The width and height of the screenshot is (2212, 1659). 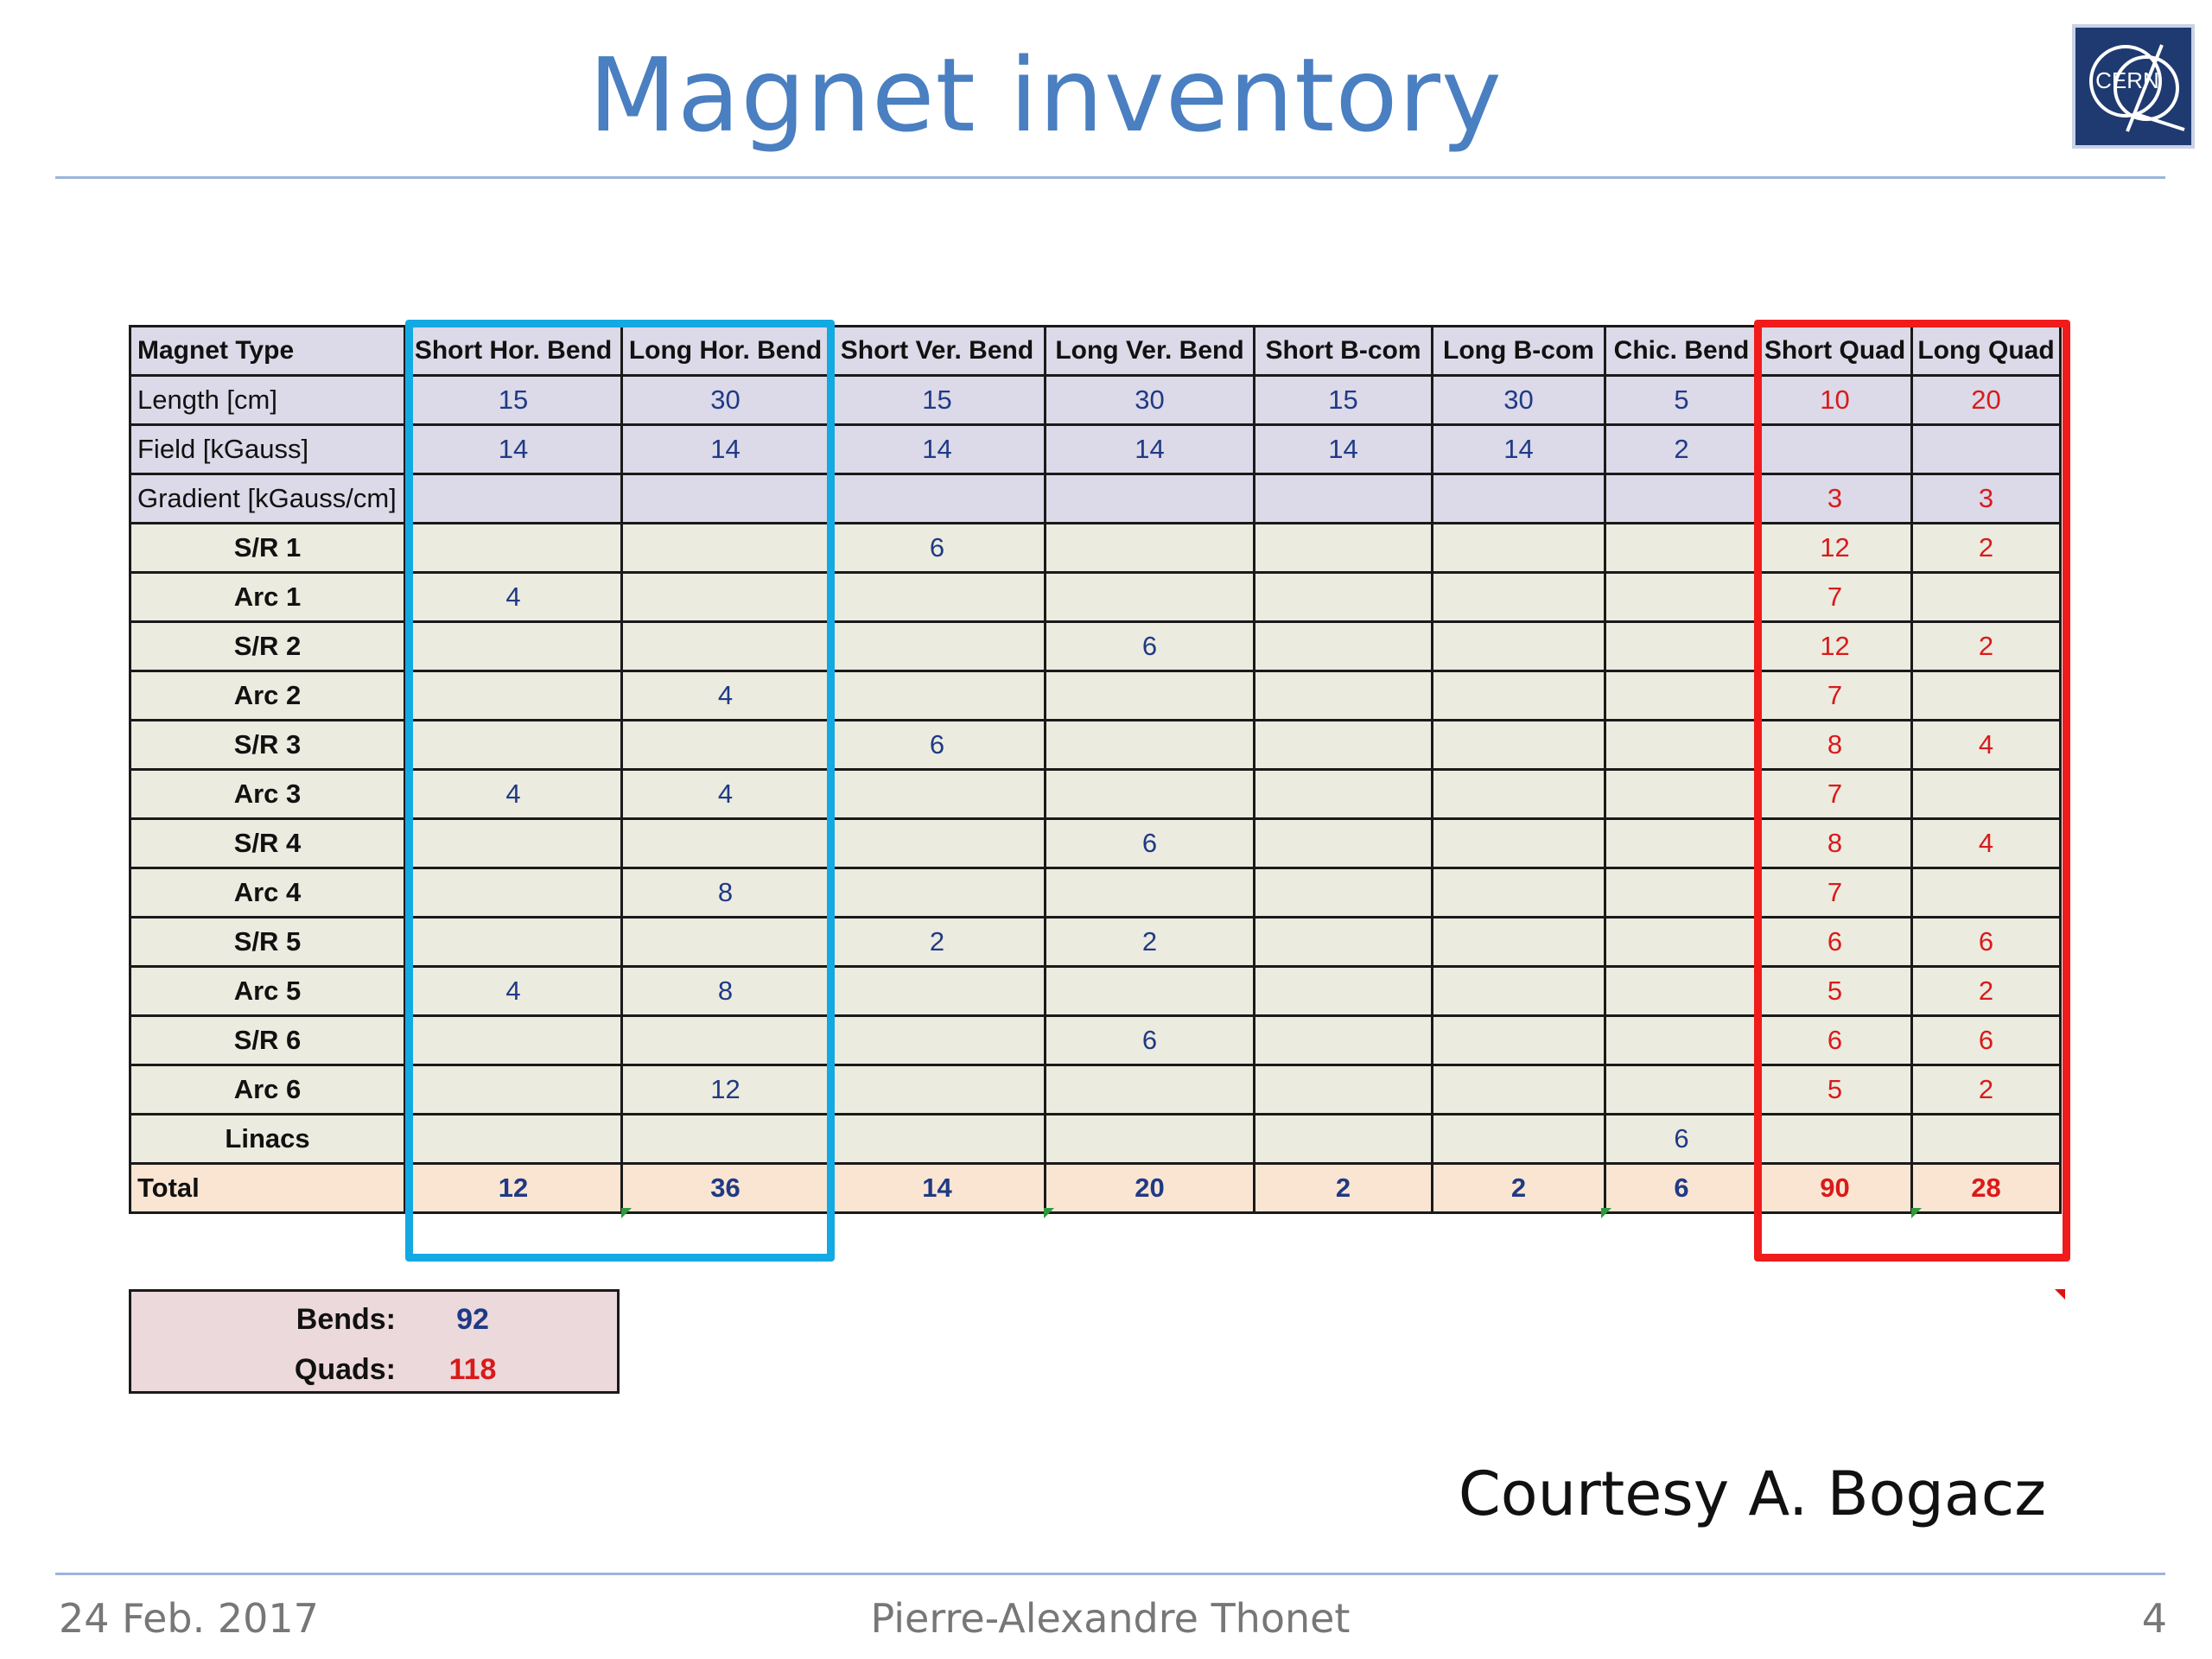 What do you see at coordinates (1518, 351) in the screenshot?
I see `column-header: Long B-com` at bounding box center [1518, 351].